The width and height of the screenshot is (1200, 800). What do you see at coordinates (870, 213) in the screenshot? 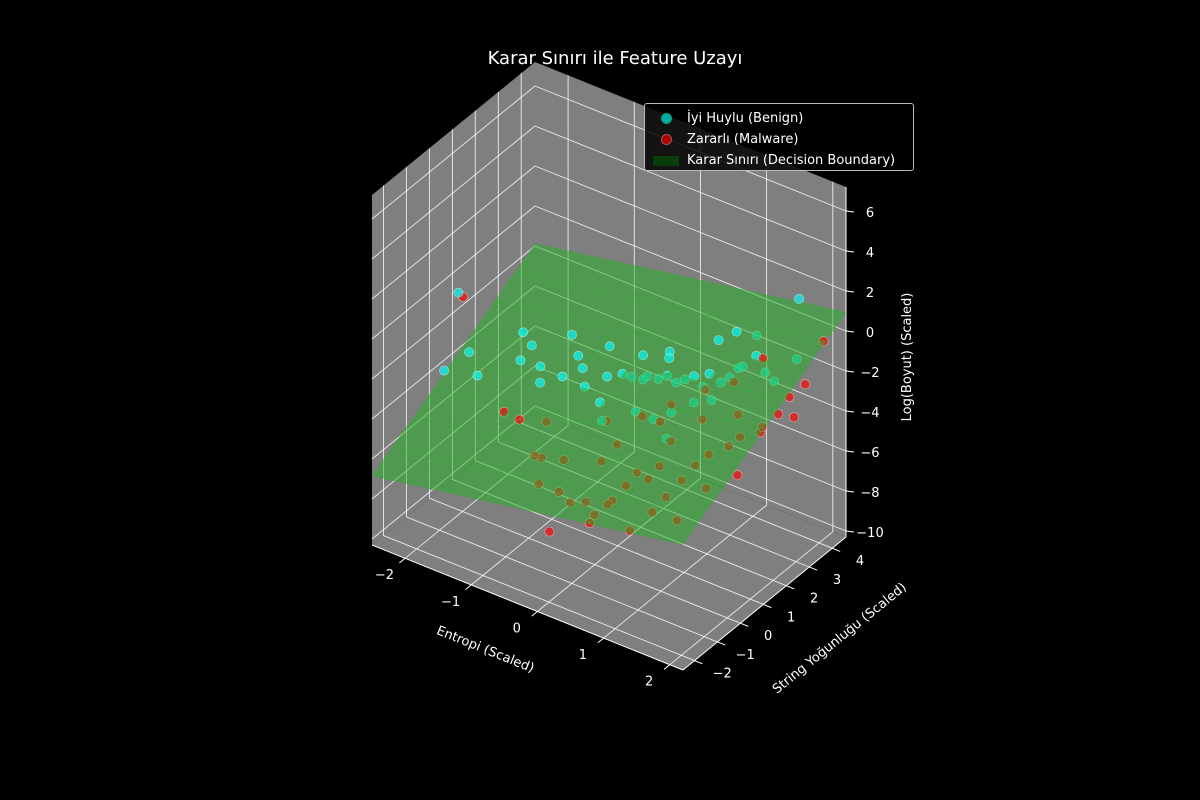
I see `z-tick-label: 6` at bounding box center [870, 213].